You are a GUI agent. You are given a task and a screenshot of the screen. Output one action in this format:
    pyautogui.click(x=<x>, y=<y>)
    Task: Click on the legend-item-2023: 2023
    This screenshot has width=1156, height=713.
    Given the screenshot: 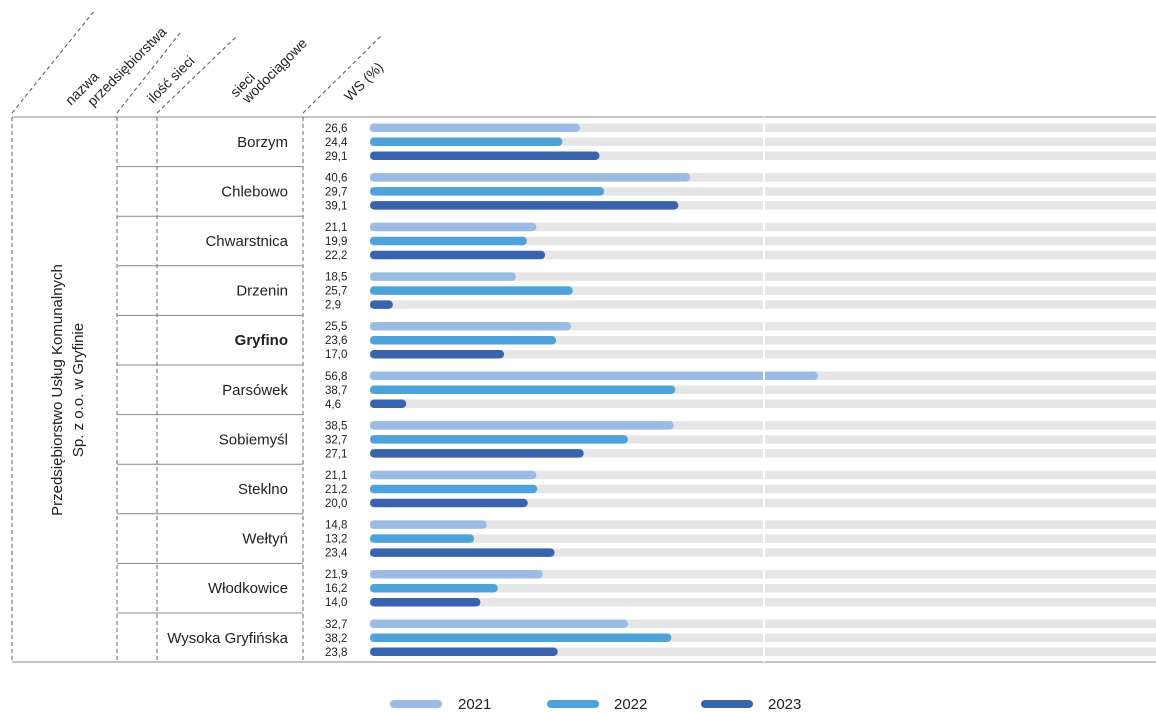 What is the action you would take?
    pyautogui.click(x=751, y=704)
    